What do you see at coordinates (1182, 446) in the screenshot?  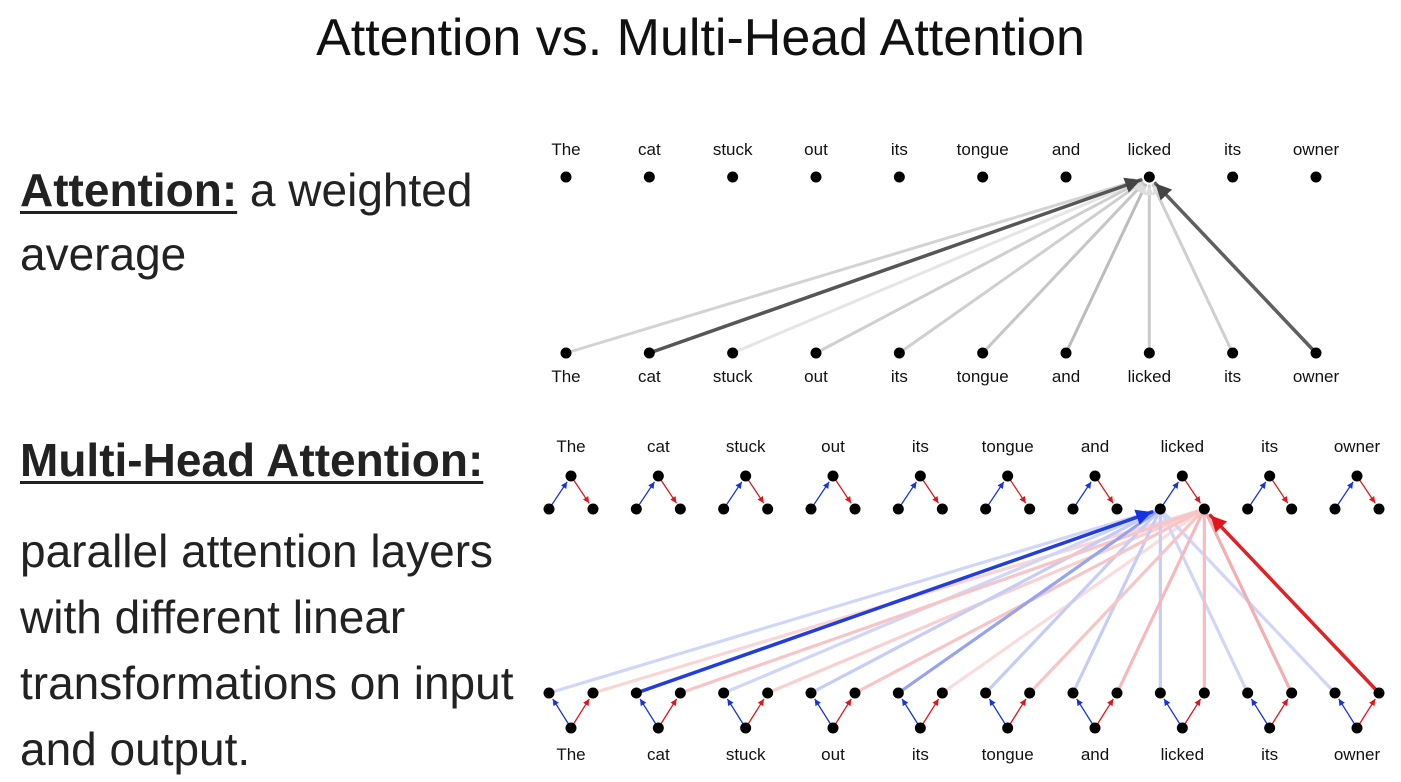 I see `mha-top-token-label: licked` at bounding box center [1182, 446].